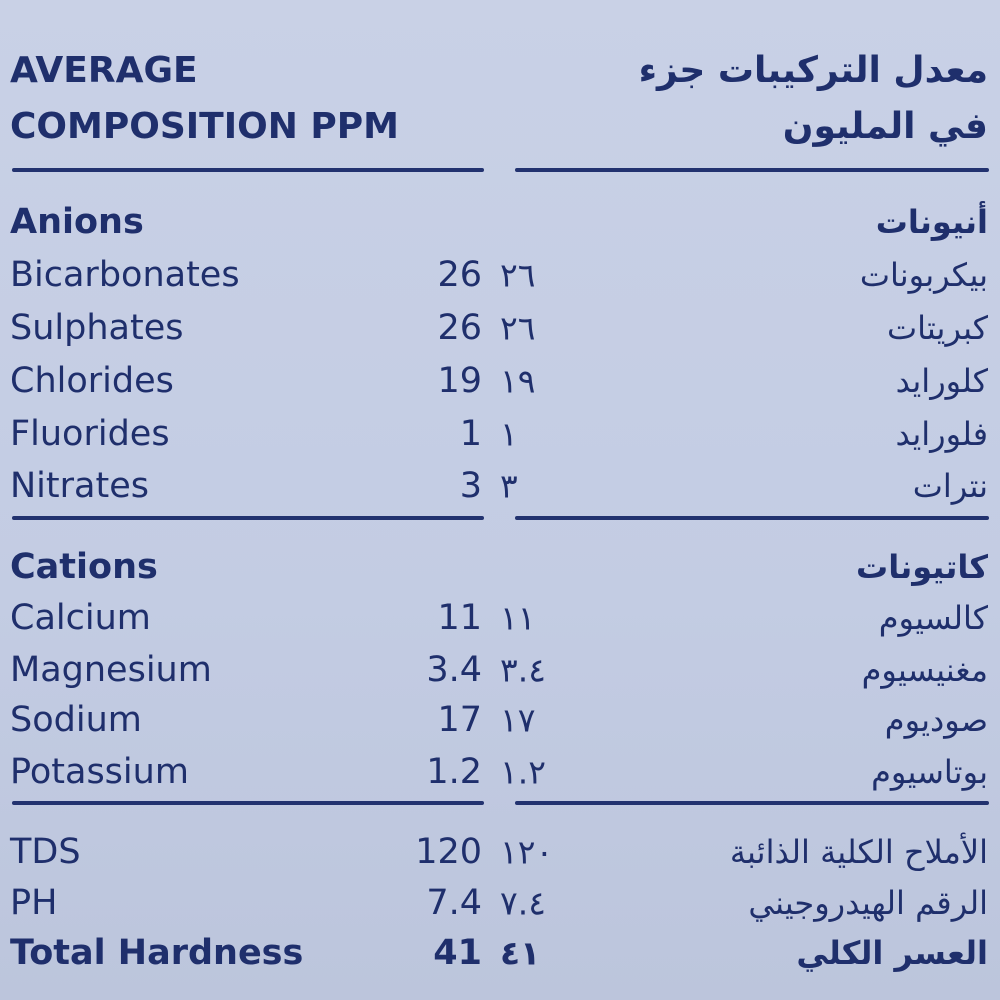 The height and width of the screenshot is (1000, 1000). What do you see at coordinates (84, 567) in the screenshot?
I see `cations-title-en: Cations` at bounding box center [84, 567].